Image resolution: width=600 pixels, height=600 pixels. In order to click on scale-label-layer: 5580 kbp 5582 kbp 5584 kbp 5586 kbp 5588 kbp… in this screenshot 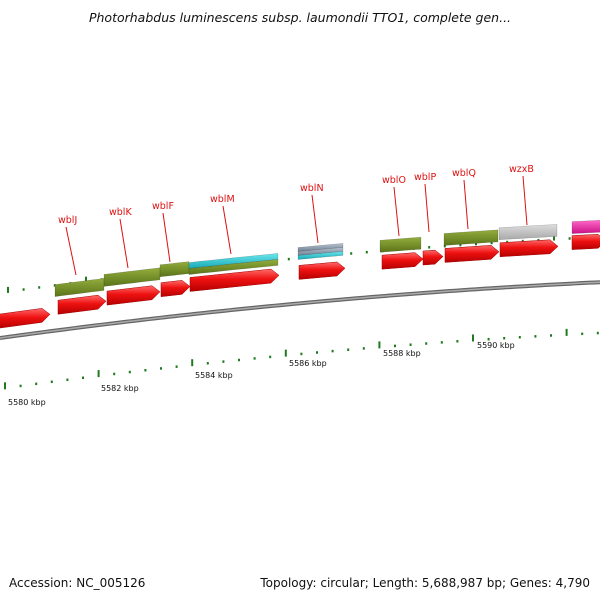, I will do `click(261, 374)`.